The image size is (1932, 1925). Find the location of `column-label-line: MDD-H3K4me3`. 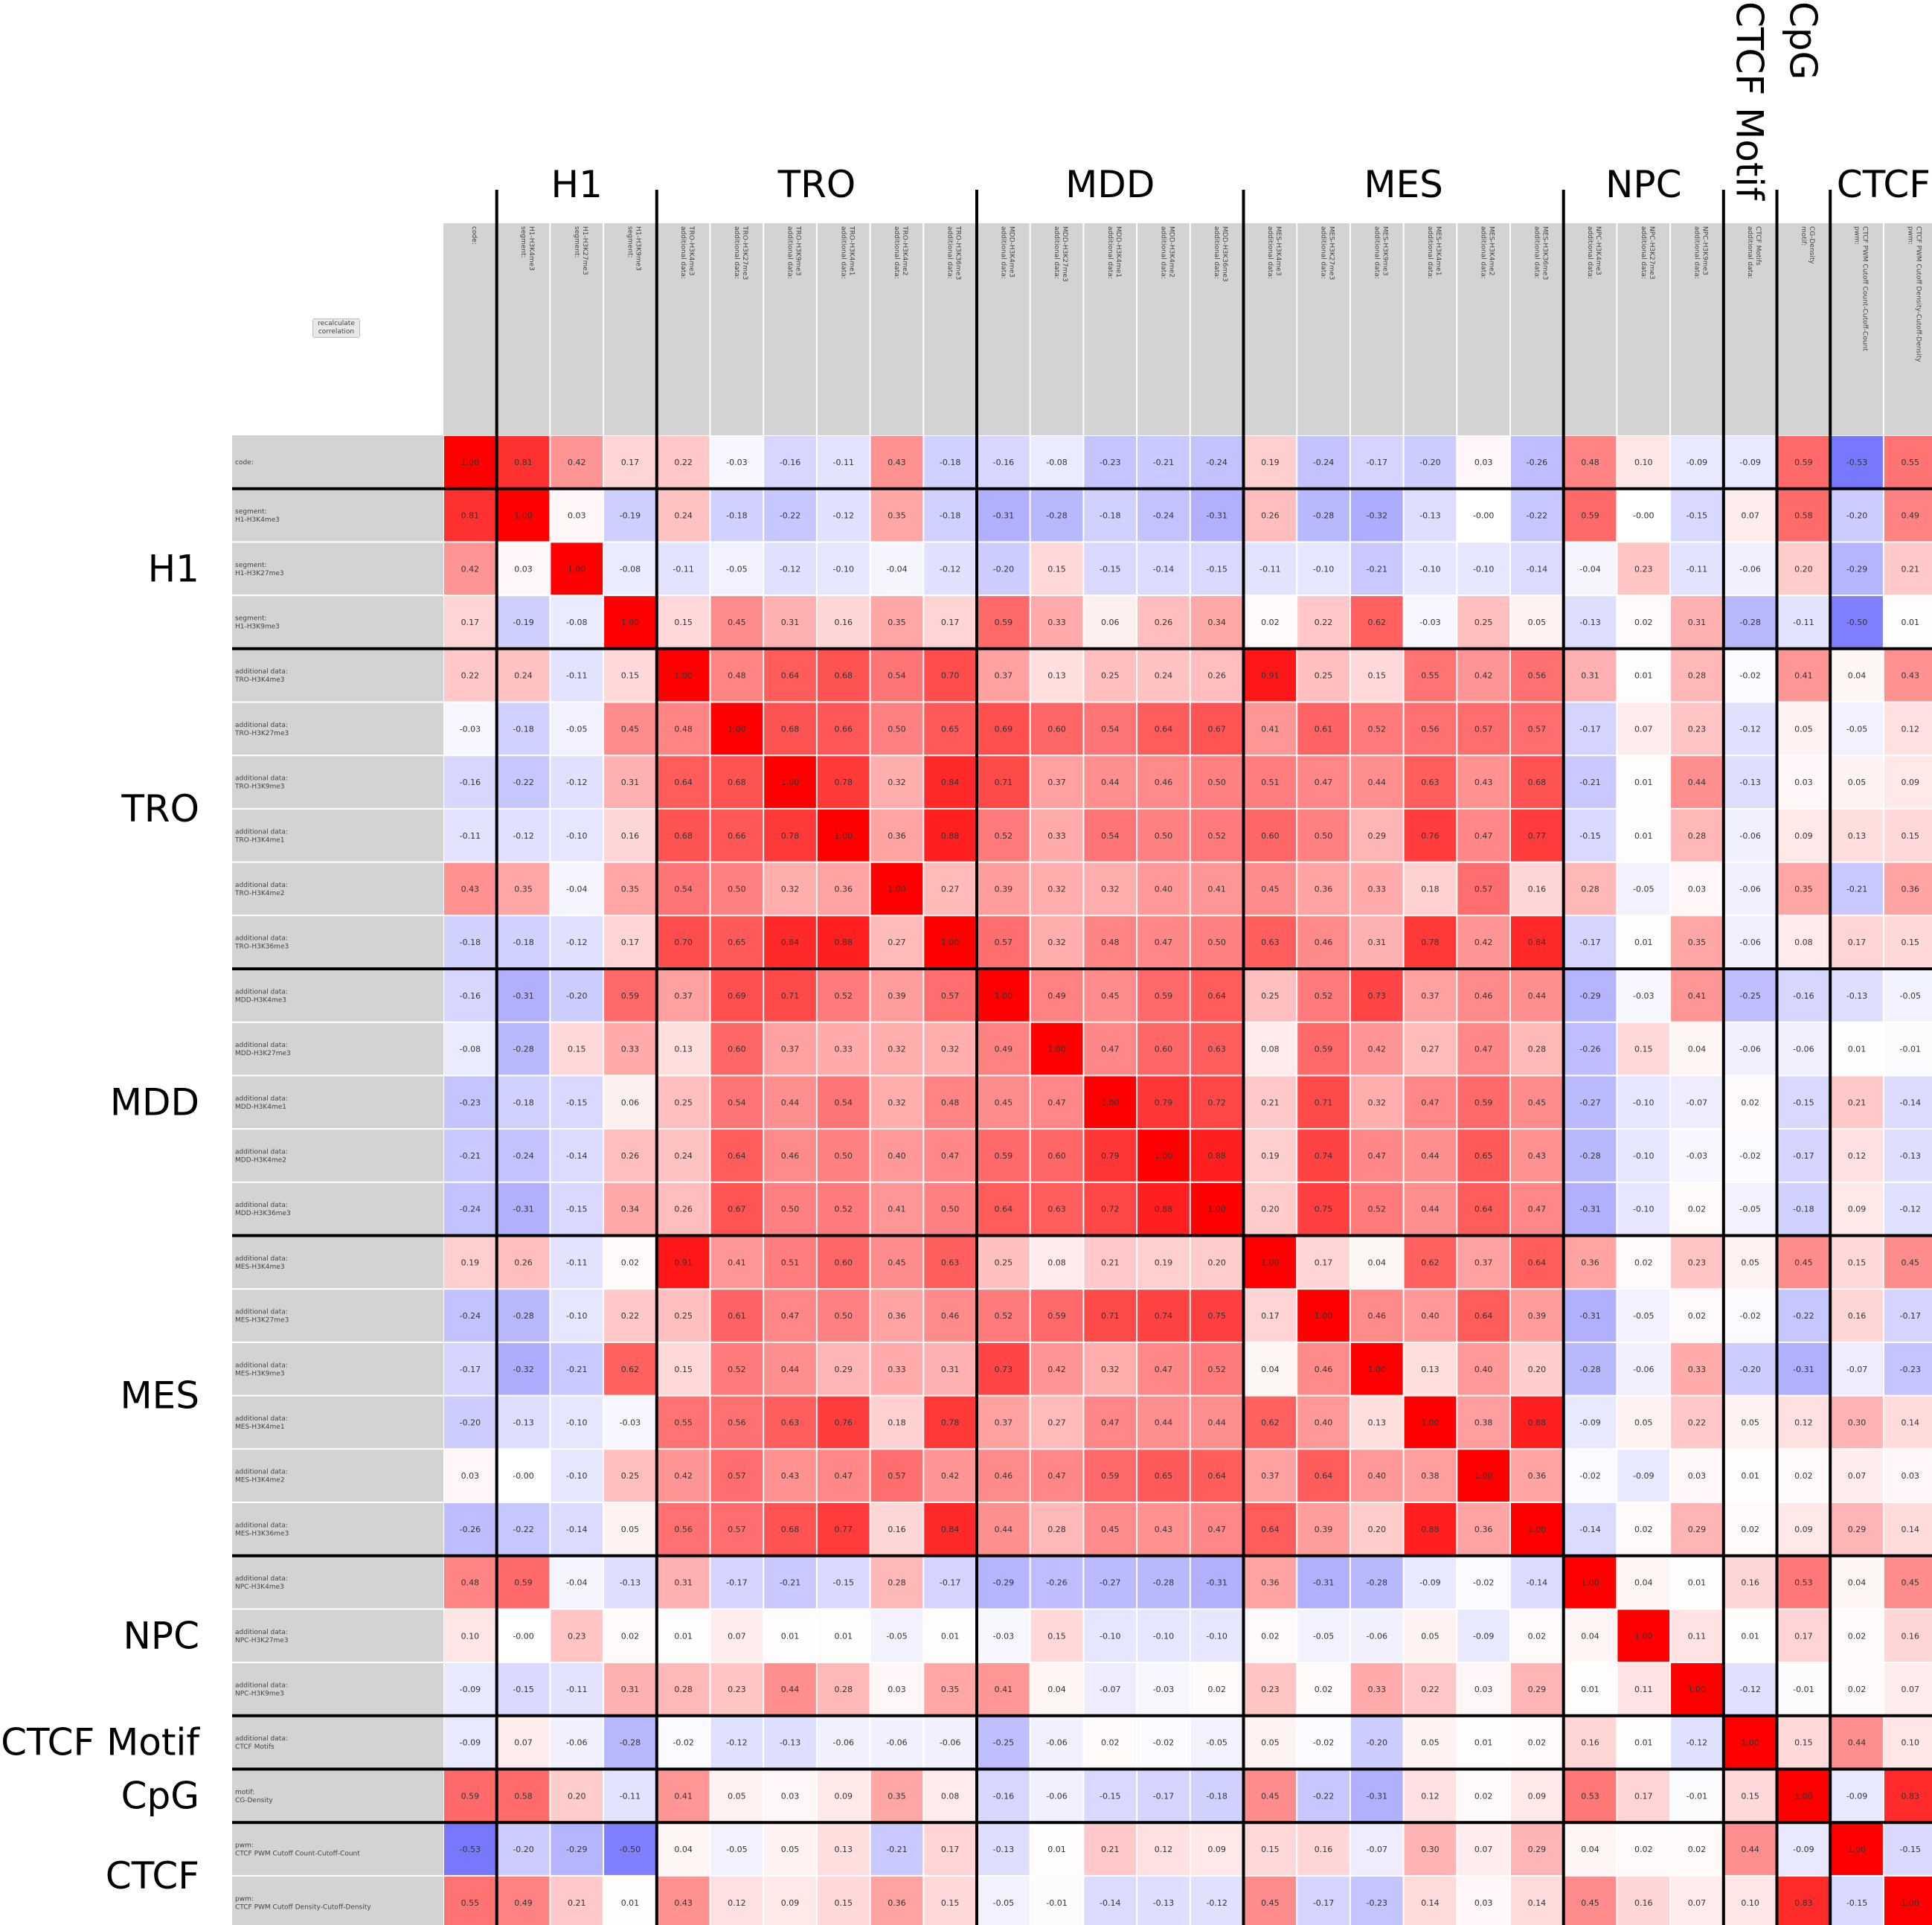

column-label-line: MDD-H3K4me3 is located at coordinates (1011, 252).